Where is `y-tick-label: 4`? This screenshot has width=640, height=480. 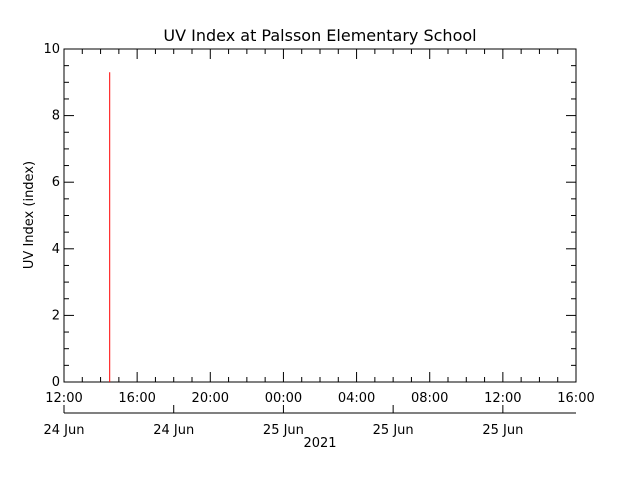 y-tick-label: 4 is located at coordinates (56, 249).